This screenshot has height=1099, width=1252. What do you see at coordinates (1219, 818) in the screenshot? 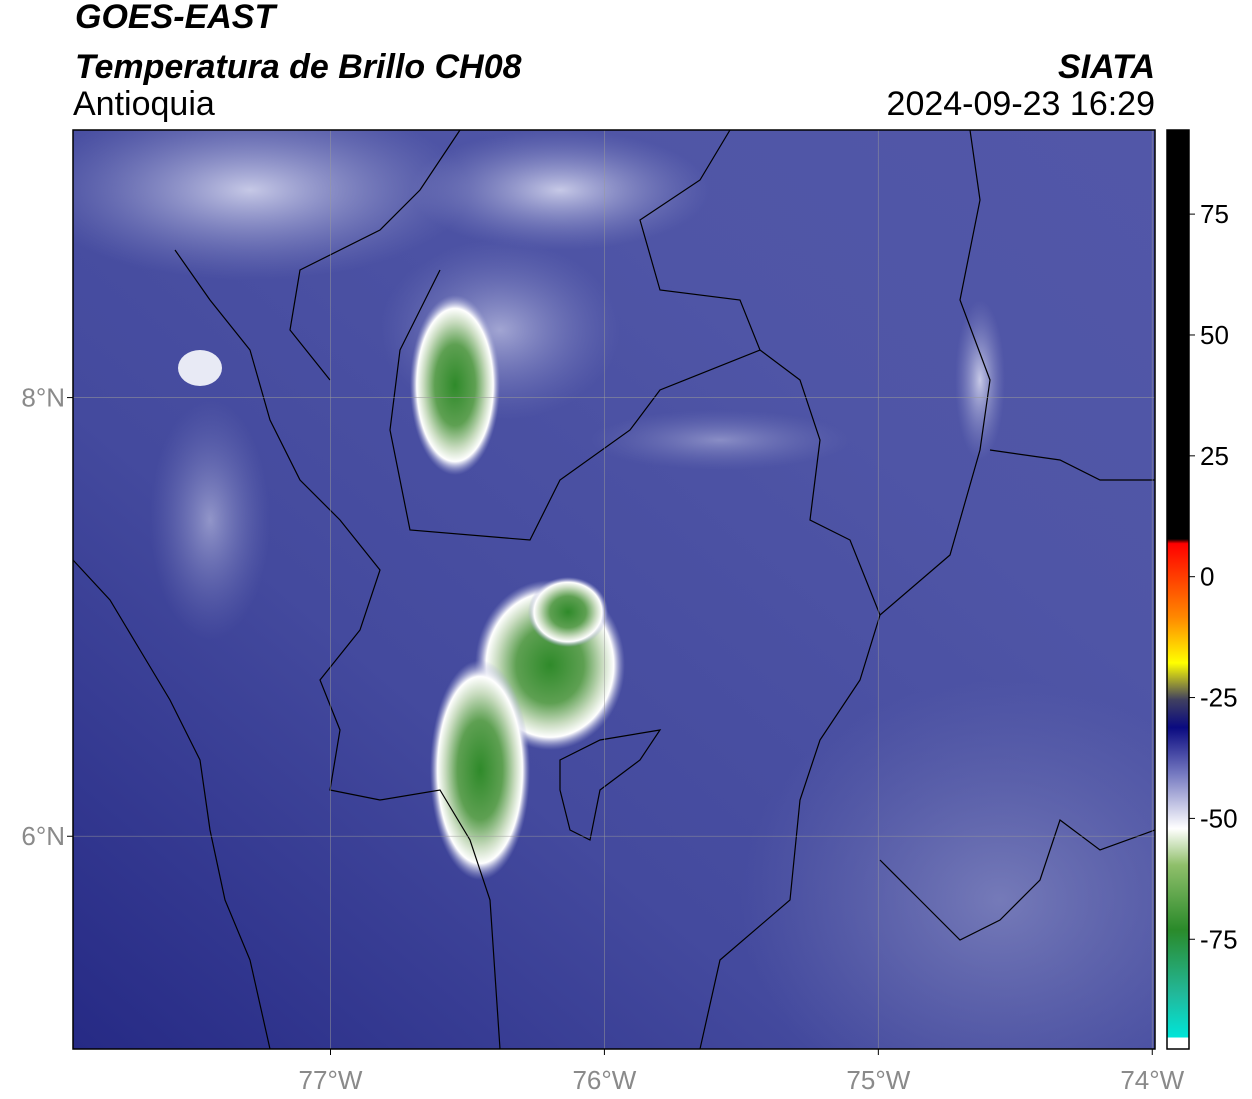
I see `colorbar-tick-label: -50` at bounding box center [1219, 818].